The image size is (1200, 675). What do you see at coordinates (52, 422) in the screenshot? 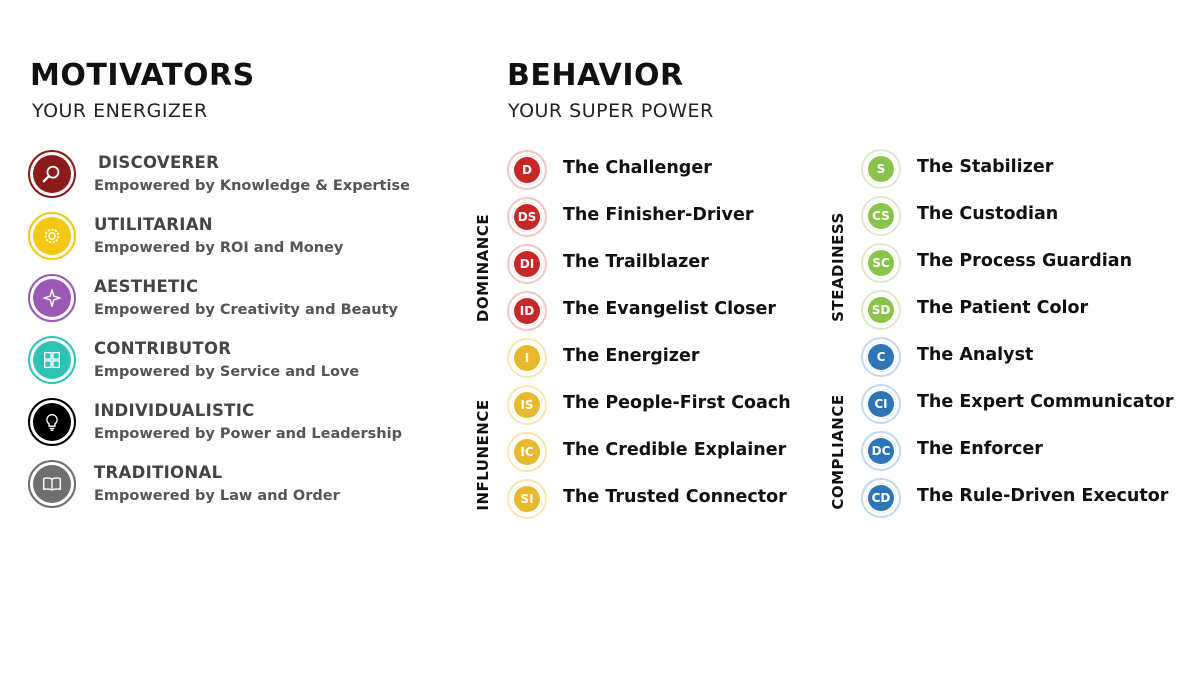
I see `lightbulb-icon` at bounding box center [52, 422].